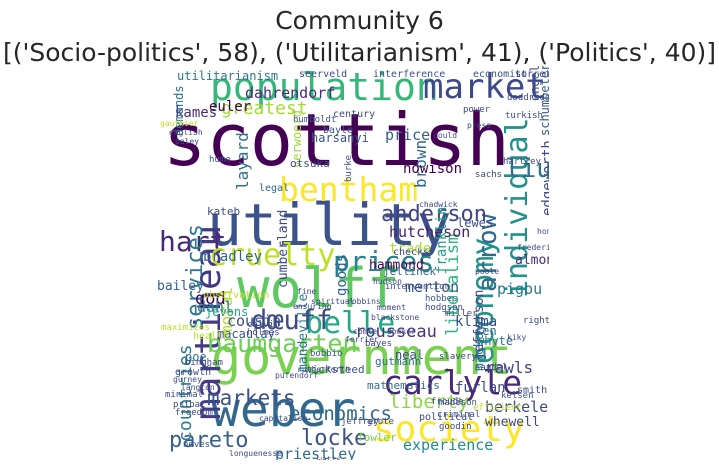  I want to click on word-government: government, so click(362, 357).